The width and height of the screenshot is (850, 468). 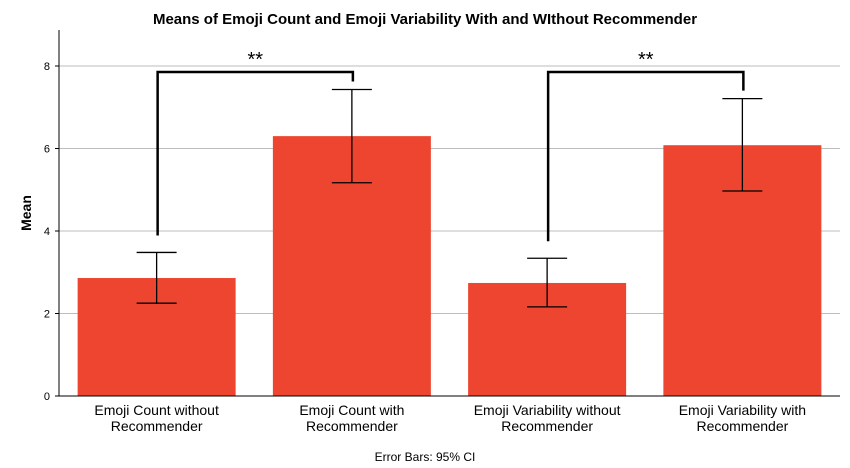 I want to click on y-tick-label: 6, so click(x=47, y=150).